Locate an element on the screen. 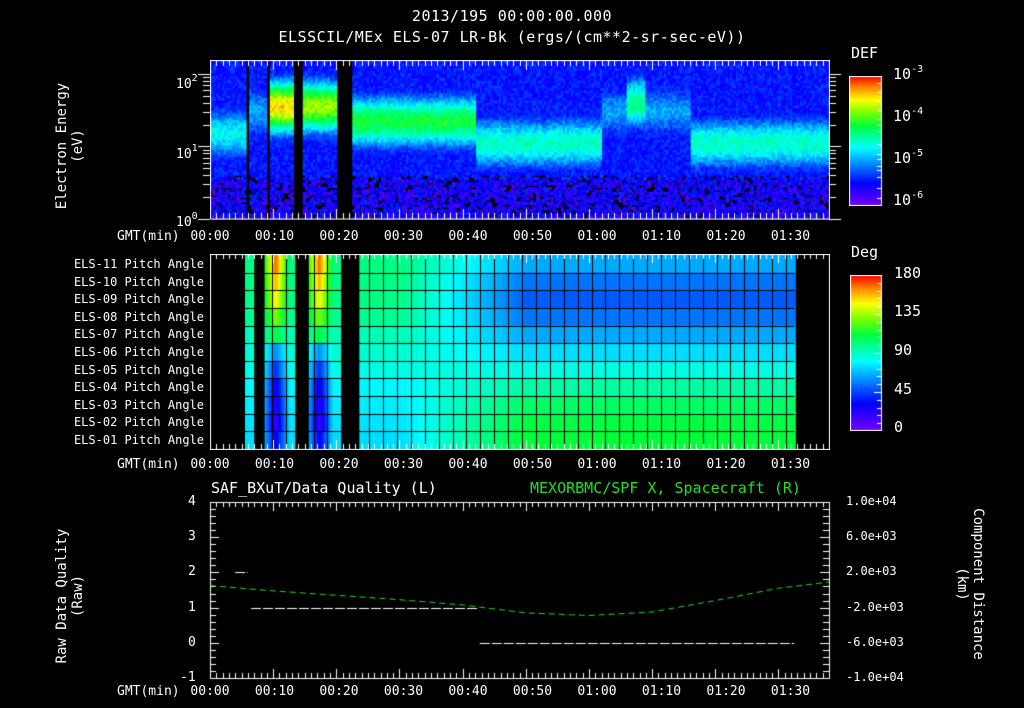 The height and width of the screenshot is (708, 1024). left-ytick-label: -1 is located at coordinates (188, 677).